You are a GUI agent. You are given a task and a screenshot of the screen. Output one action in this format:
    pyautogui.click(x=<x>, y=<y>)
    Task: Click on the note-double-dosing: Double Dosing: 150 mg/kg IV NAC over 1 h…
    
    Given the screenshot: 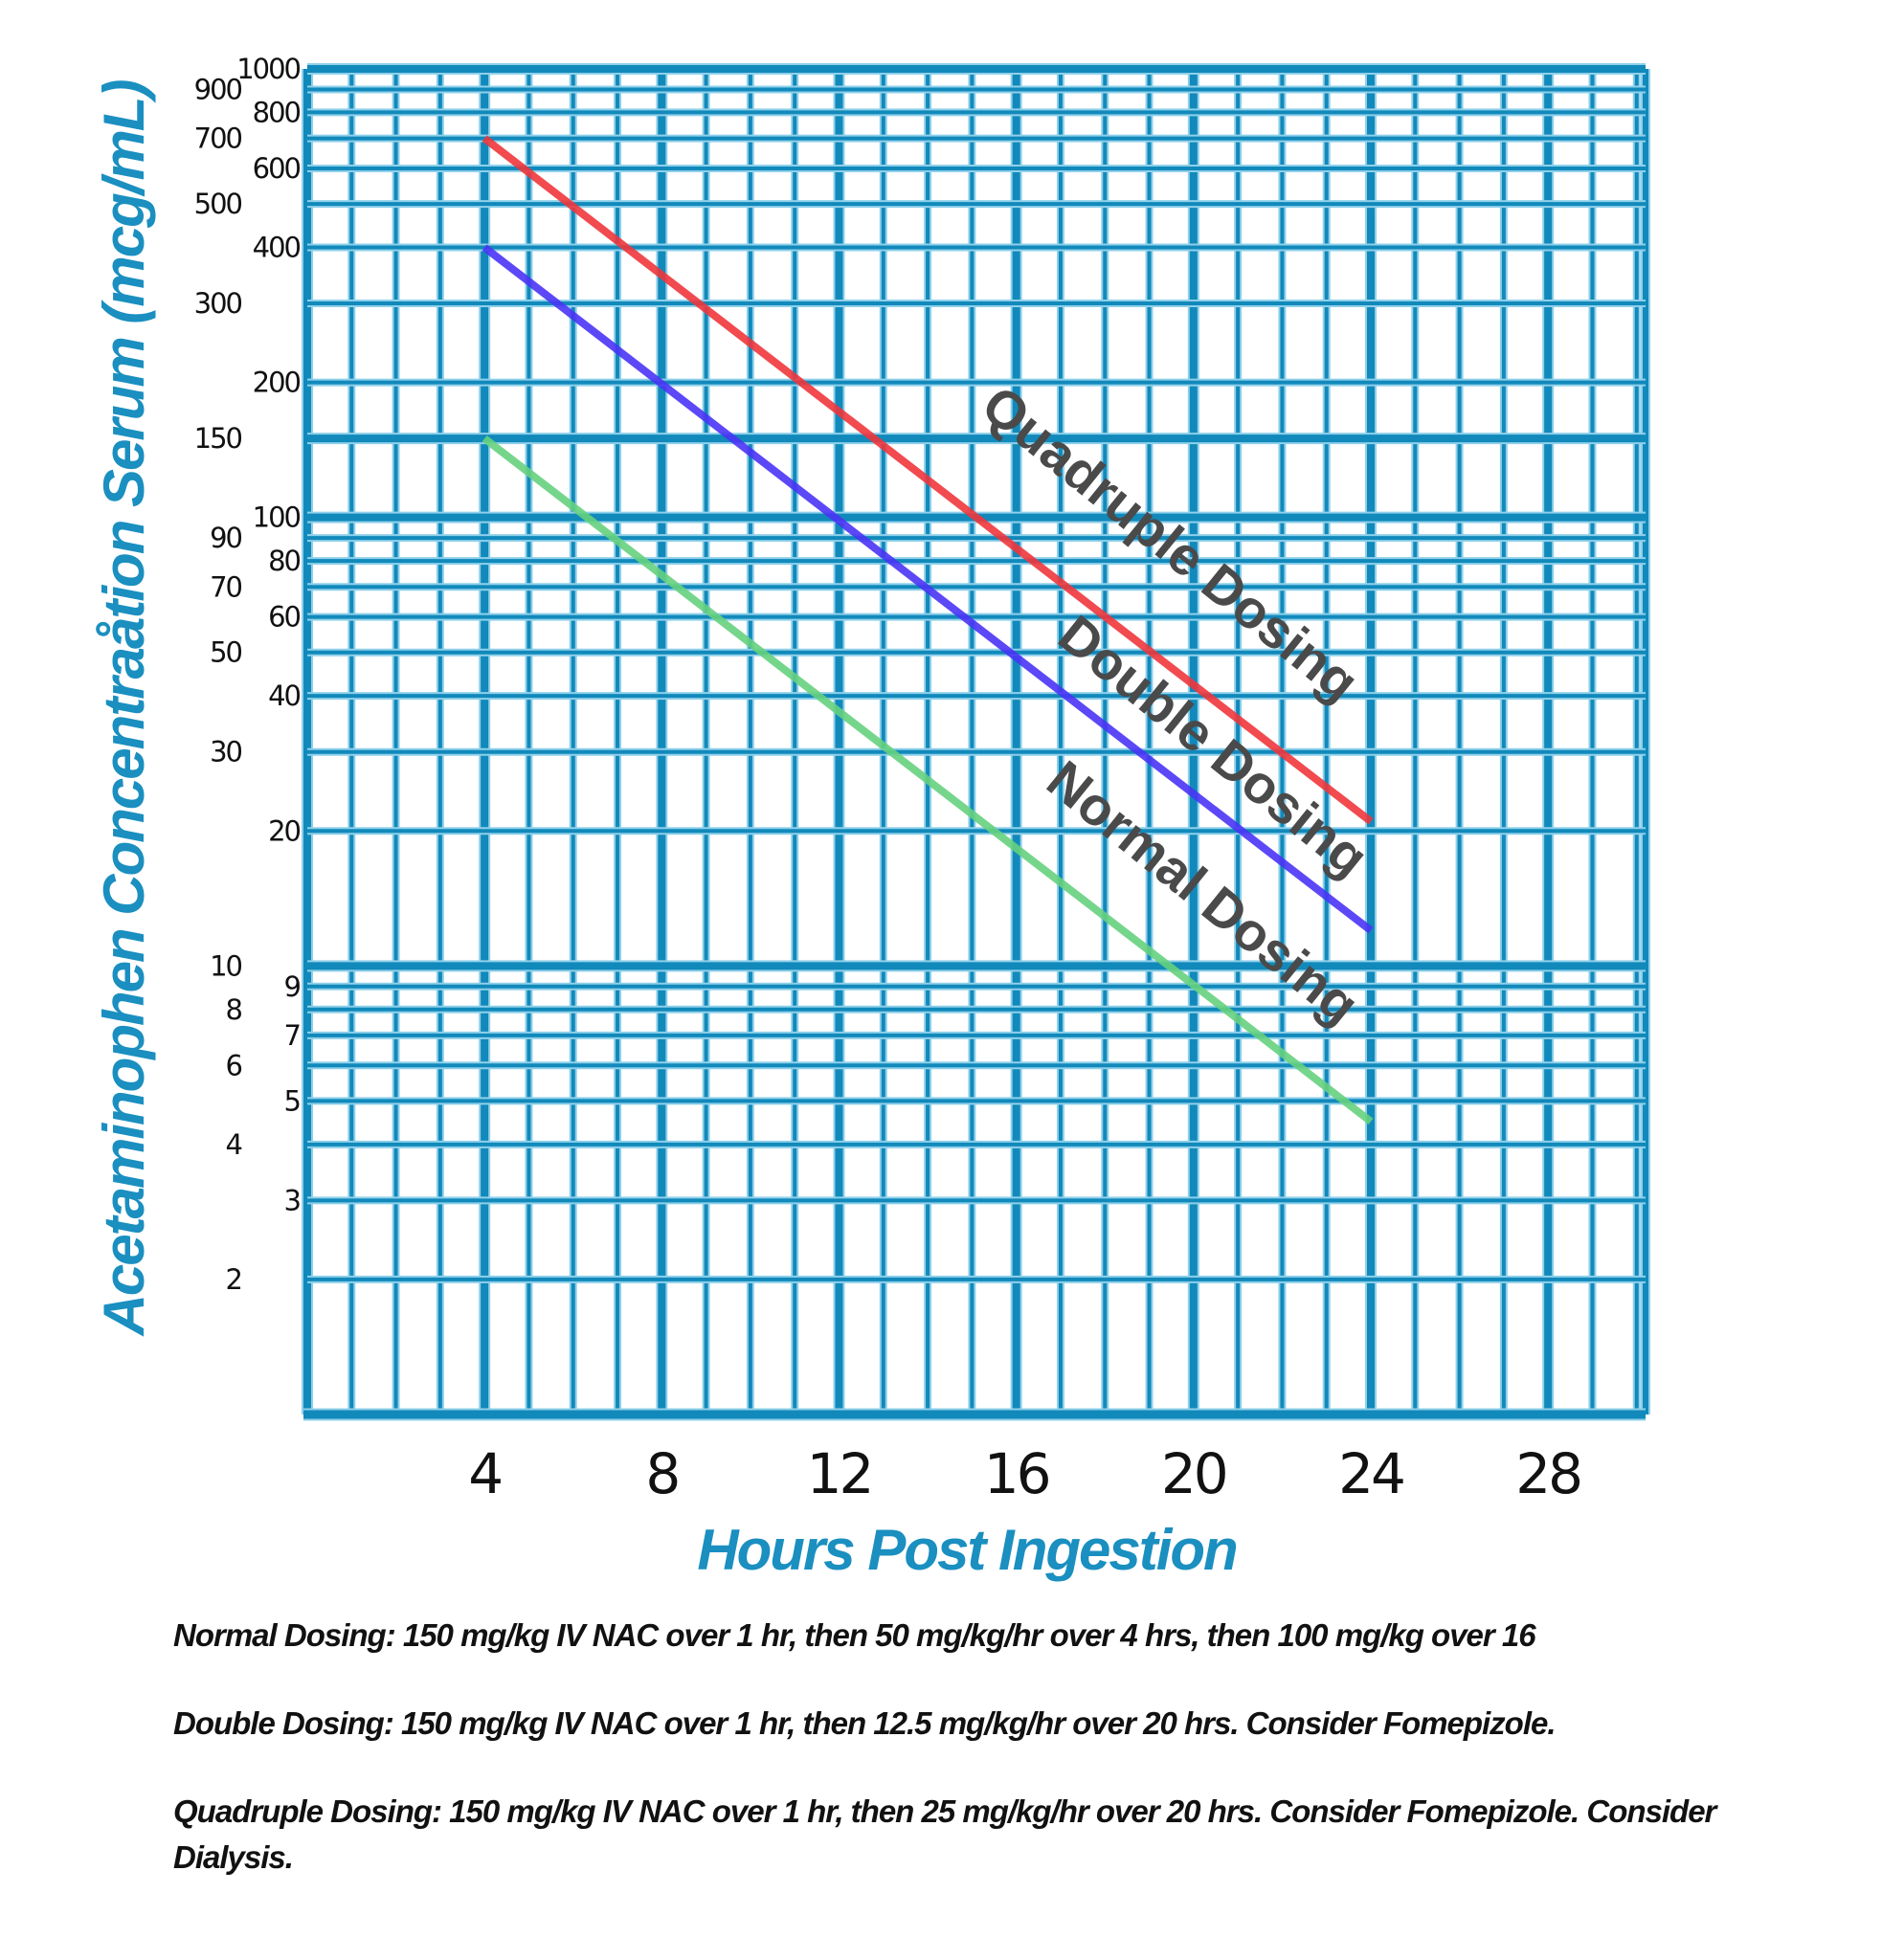 What is the action you would take?
    pyautogui.click(x=865, y=1723)
    